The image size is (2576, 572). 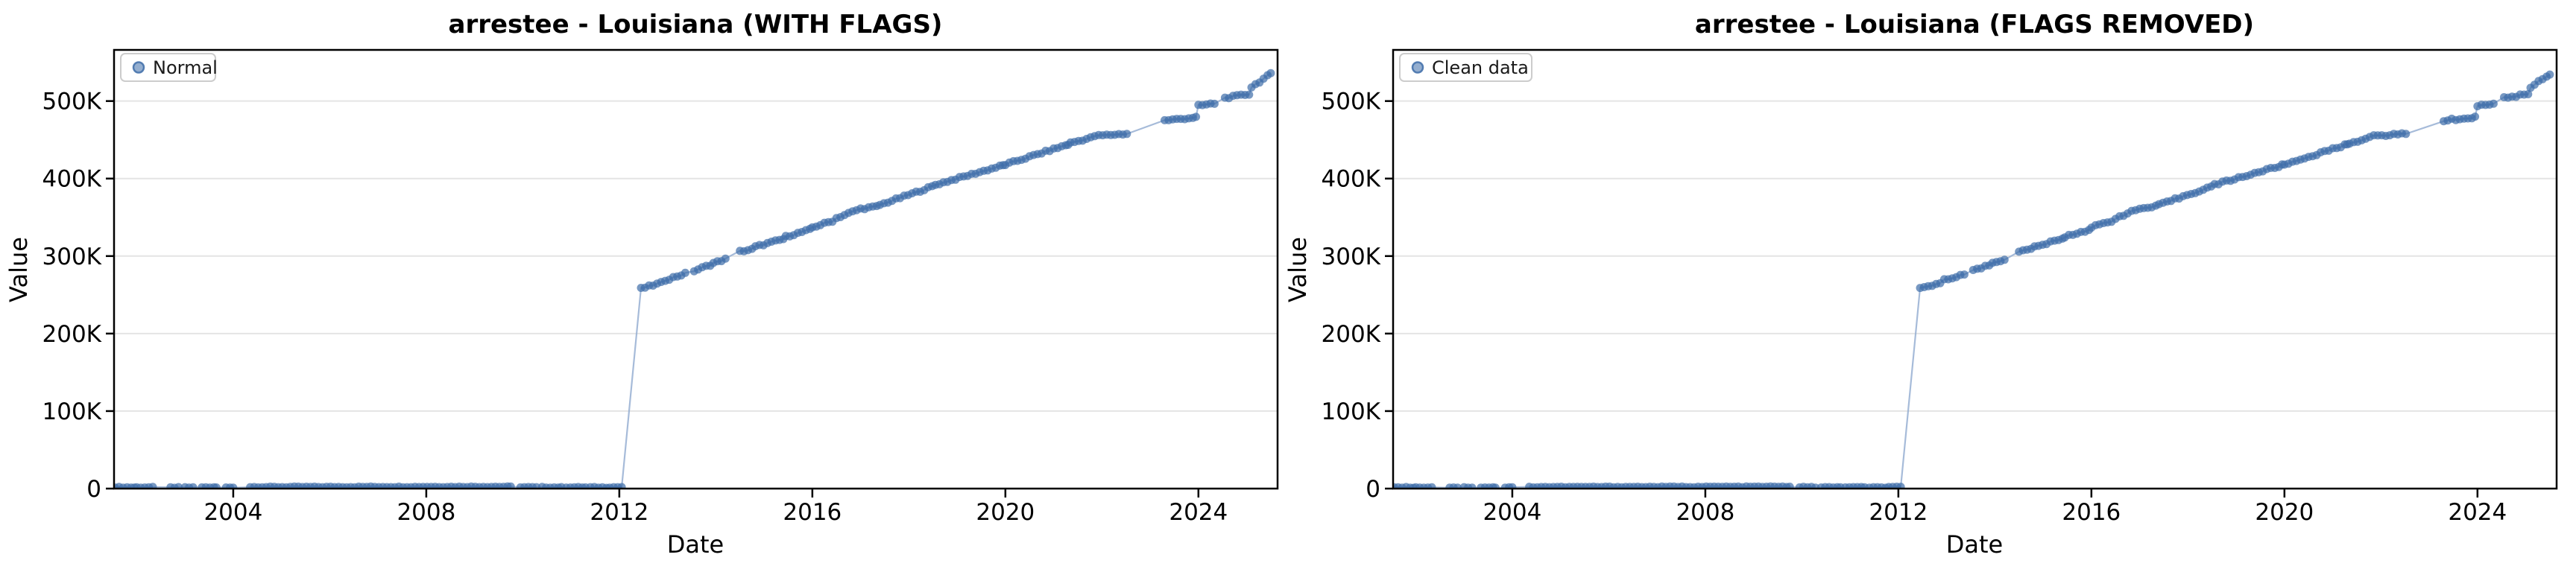 I want to click on y-axis-label-left: Value, so click(x=18, y=269).